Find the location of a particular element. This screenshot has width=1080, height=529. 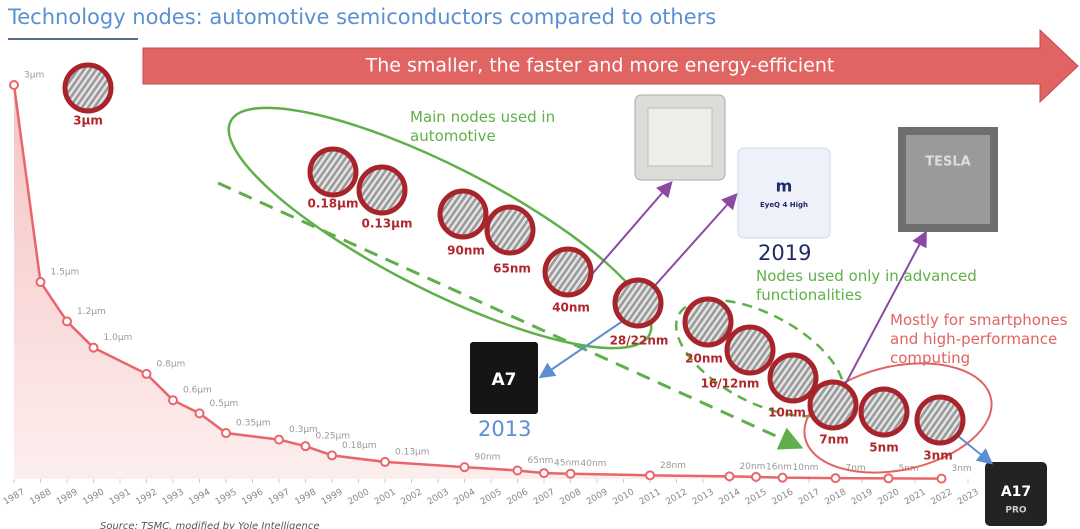

x-tick-label: 2010 is located at coordinates (623, 497).